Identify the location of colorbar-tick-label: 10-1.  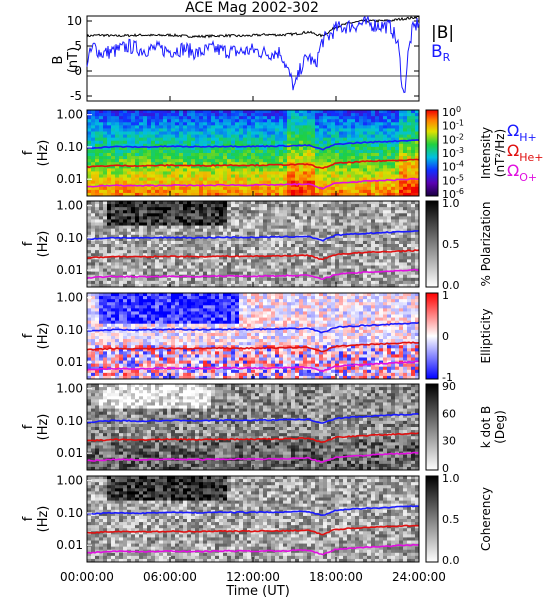
(453, 126).